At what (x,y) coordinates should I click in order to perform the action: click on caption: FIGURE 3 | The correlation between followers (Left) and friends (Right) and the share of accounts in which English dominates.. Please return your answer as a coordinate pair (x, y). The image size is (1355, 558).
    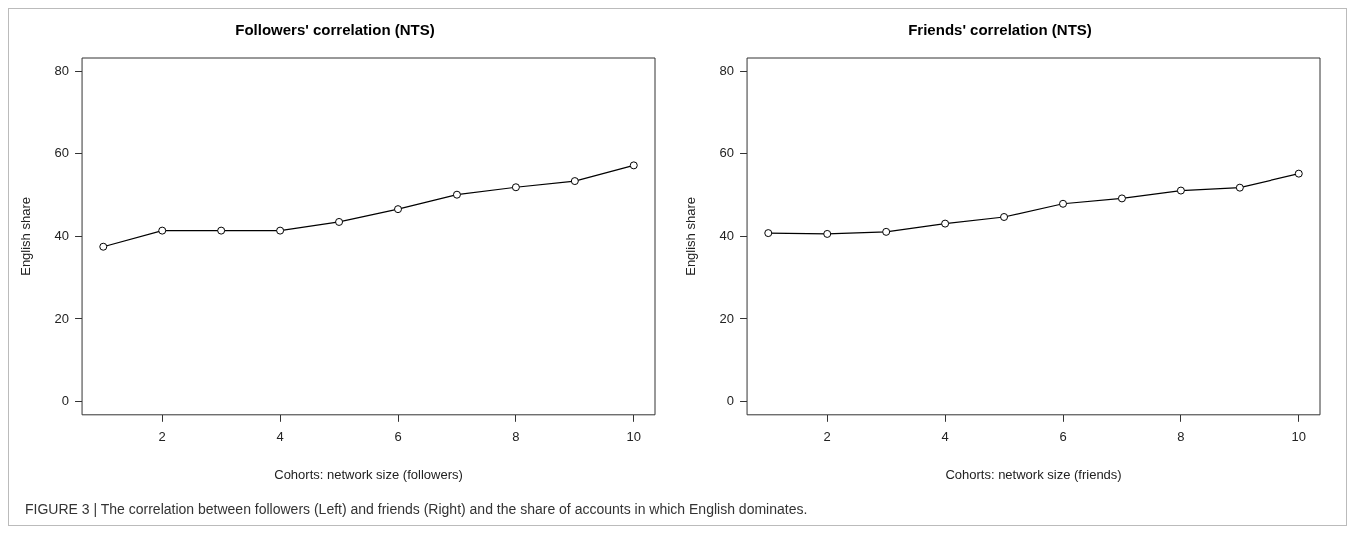
    Looking at the image, I should click on (417, 509).